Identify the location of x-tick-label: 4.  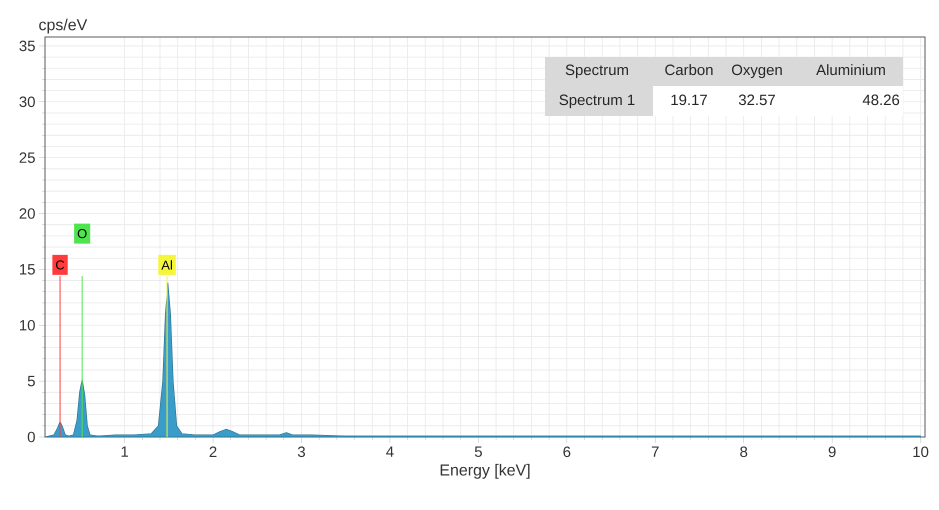
(390, 451).